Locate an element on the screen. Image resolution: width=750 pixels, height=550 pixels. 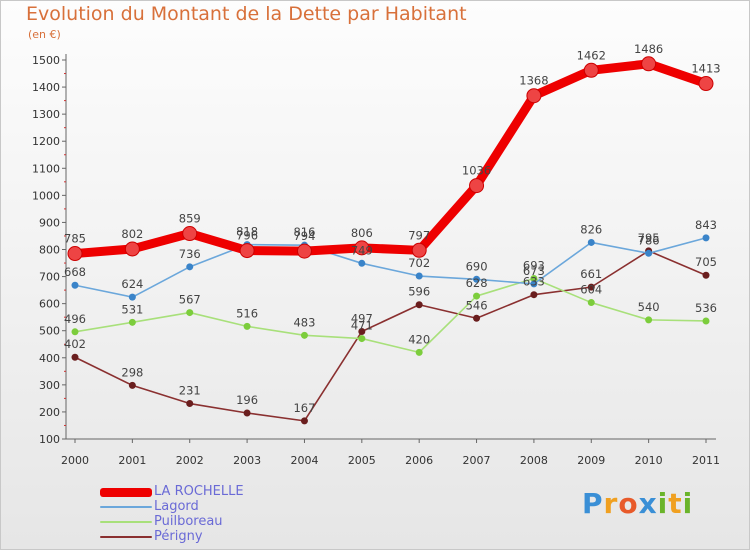
logo-letter: P is located at coordinates (593, 503).